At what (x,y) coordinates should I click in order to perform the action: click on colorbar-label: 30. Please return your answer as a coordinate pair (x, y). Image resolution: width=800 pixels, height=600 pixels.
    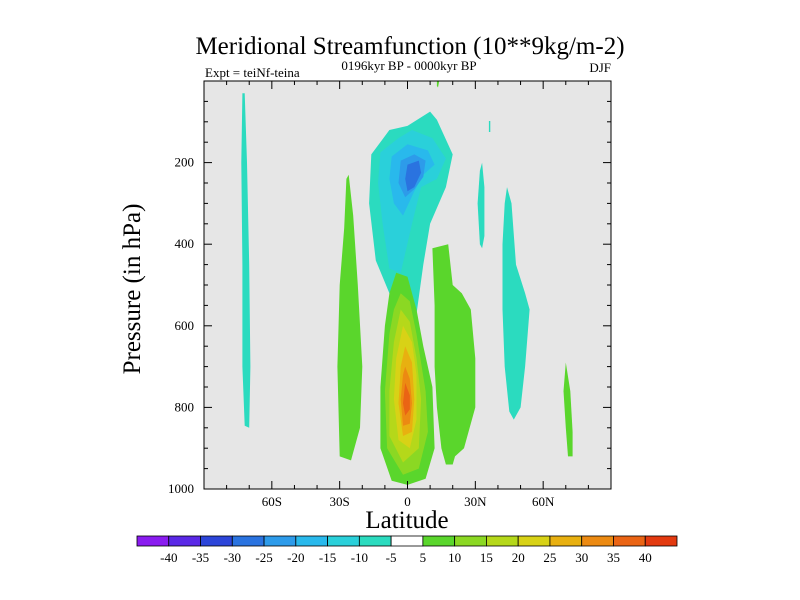
    Looking at the image, I should click on (581, 557).